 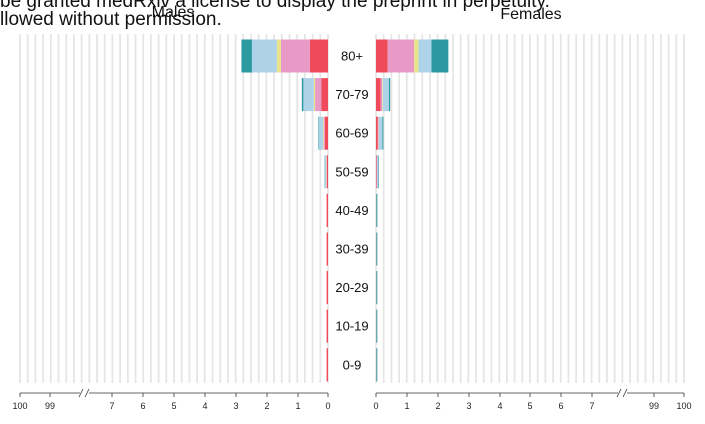 I want to click on age-label: 0-9, so click(x=352, y=364).